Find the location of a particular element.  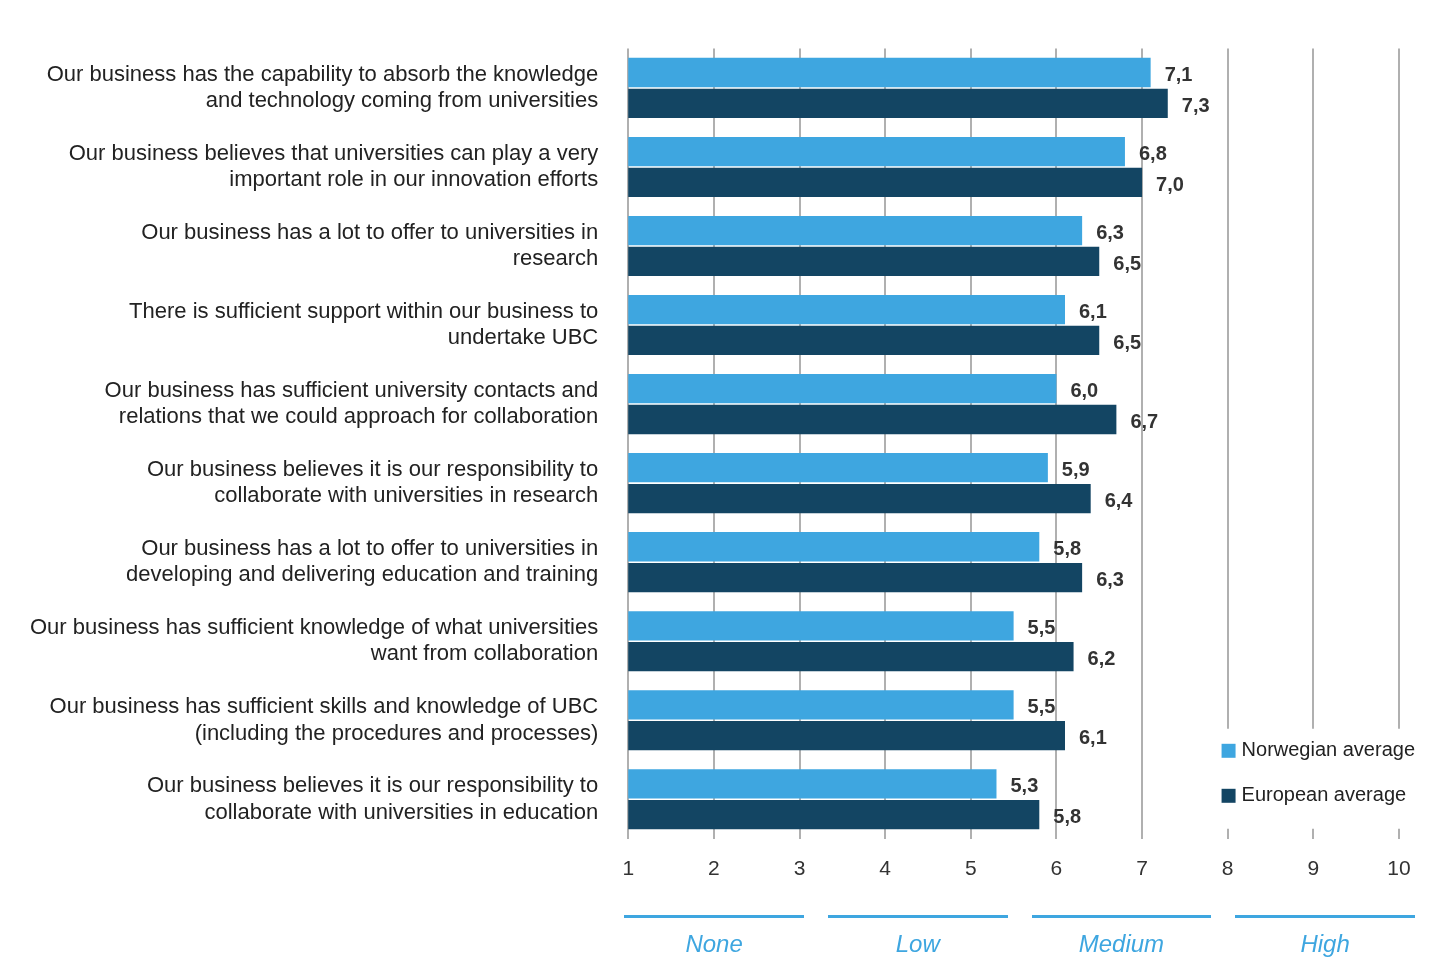

data-label: 5,9 is located at coordinates (1075, 469).